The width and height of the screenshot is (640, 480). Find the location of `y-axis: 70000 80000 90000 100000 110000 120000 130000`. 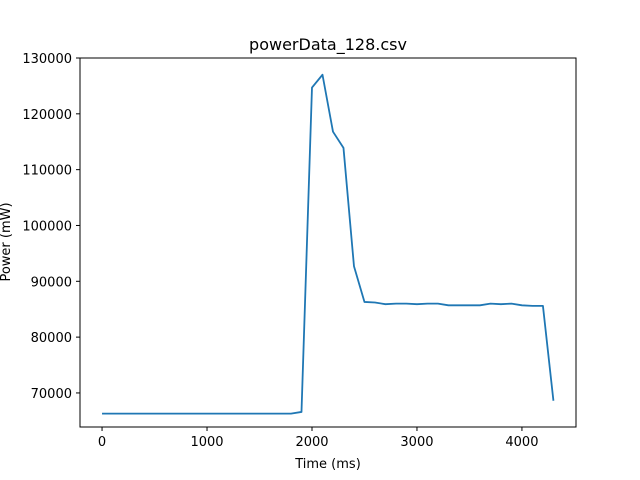

y-axis: 70000 80000 90000 100000 110000 120000 130000 is located at coordinates (51, 227).